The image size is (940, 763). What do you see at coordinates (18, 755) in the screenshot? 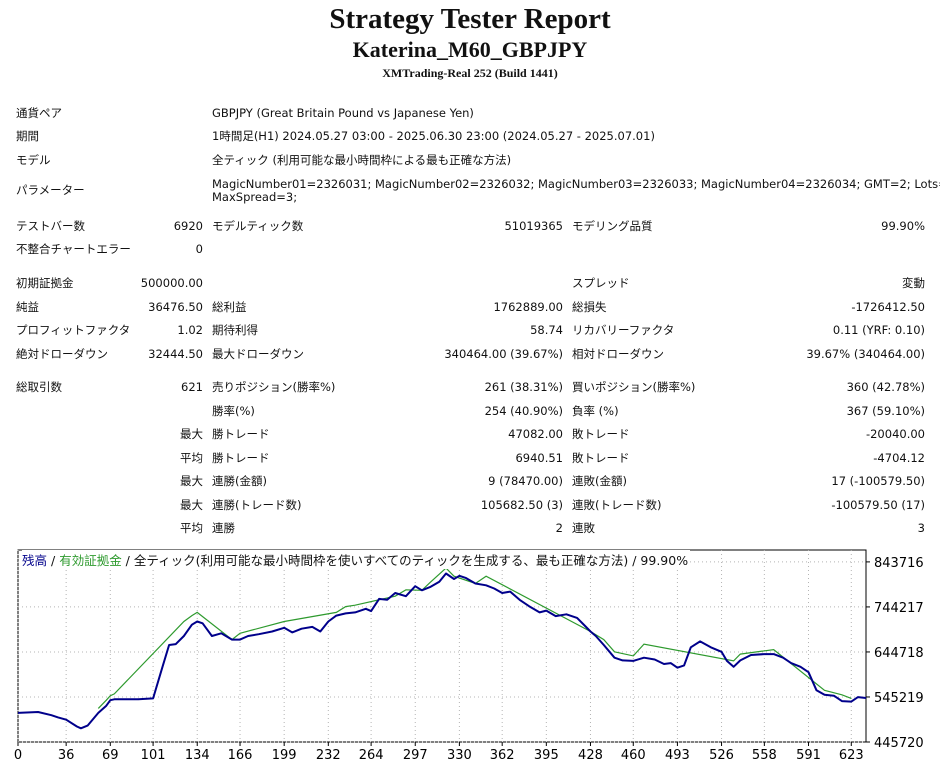
I see `x-tick-label: 0` at bounding box center [18, 755].